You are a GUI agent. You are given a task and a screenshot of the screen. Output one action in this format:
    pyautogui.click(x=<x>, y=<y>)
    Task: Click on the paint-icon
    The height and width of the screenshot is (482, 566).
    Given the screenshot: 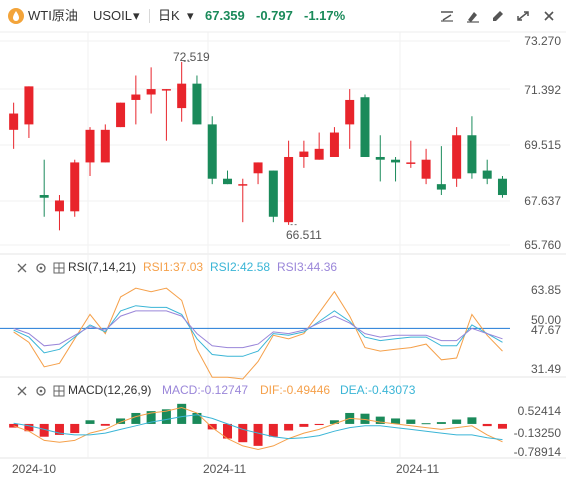 What is the action you would take?
    pyautogui.click(x=473, y=16)
    